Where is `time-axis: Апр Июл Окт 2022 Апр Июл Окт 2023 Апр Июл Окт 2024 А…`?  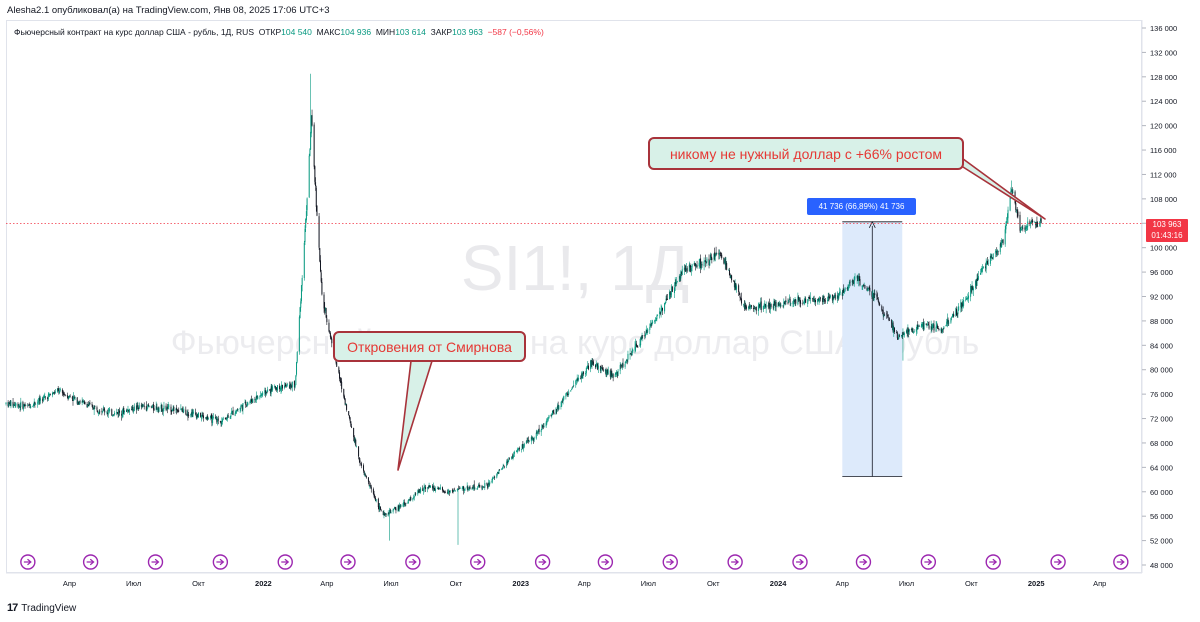
time-axis: Апр Июл Окт 2022 Апр Июл Окт 2023 Апр Июл Окт 2024 А… is located at coordinates (574, 580).